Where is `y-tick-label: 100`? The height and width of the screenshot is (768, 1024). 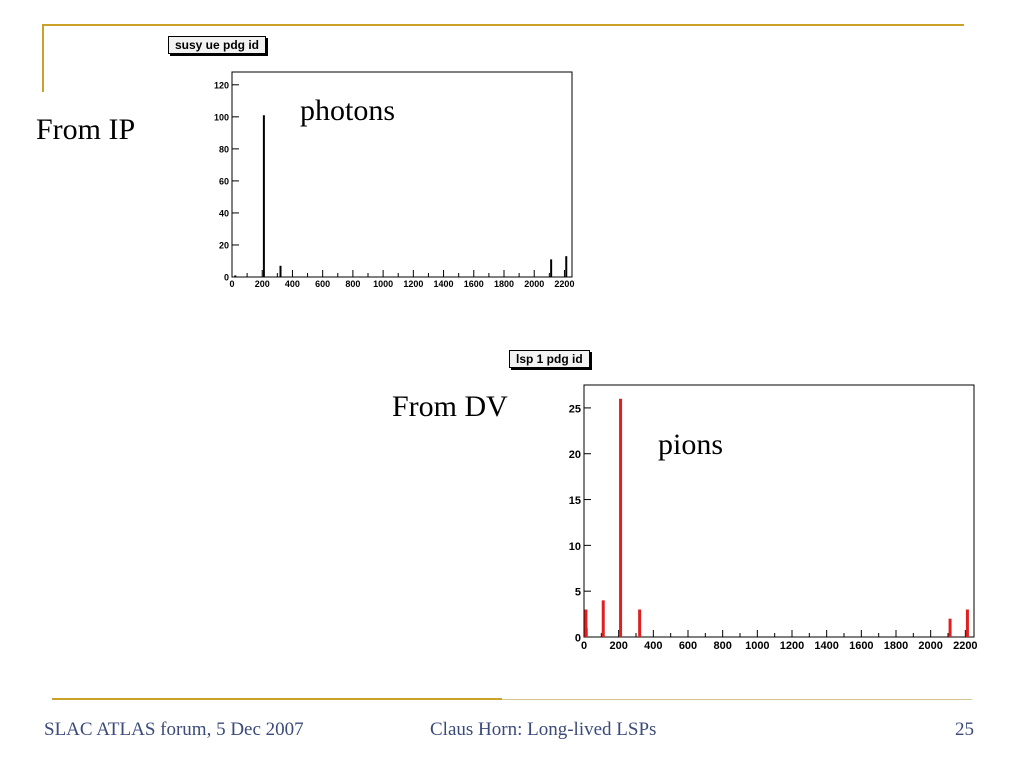 y-tick-label: 100 is located at coordinates (221, 117).